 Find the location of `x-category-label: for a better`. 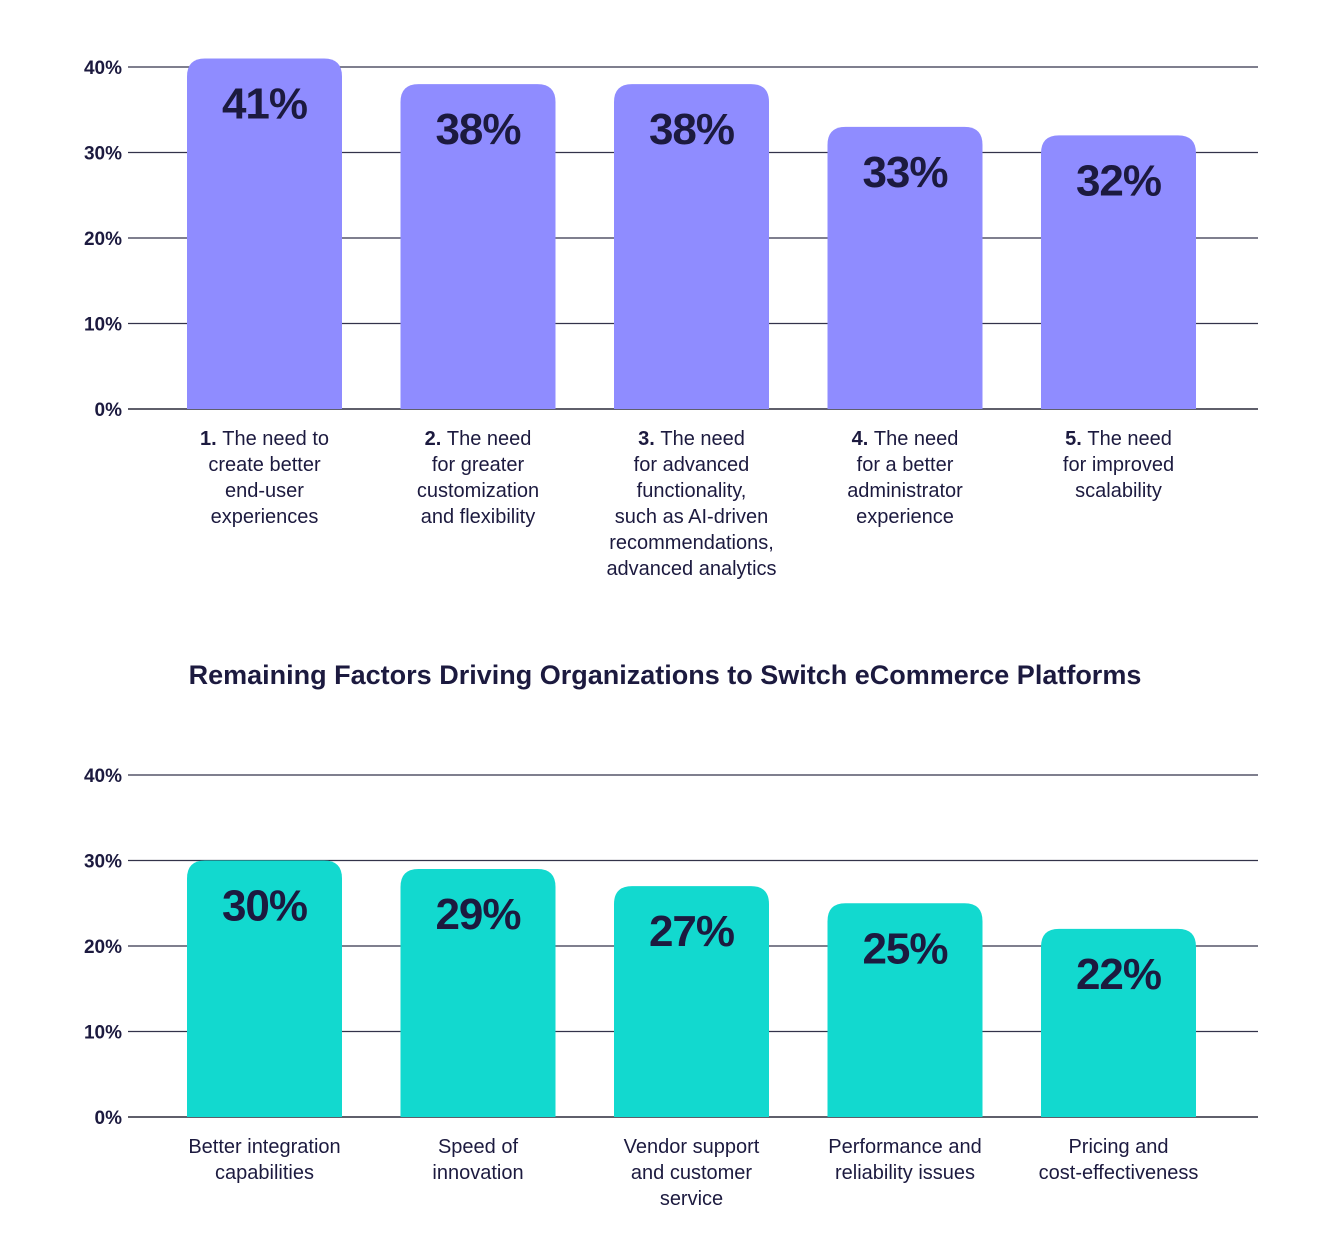

x-category-label: for a better is located at coordinates (905, 465).